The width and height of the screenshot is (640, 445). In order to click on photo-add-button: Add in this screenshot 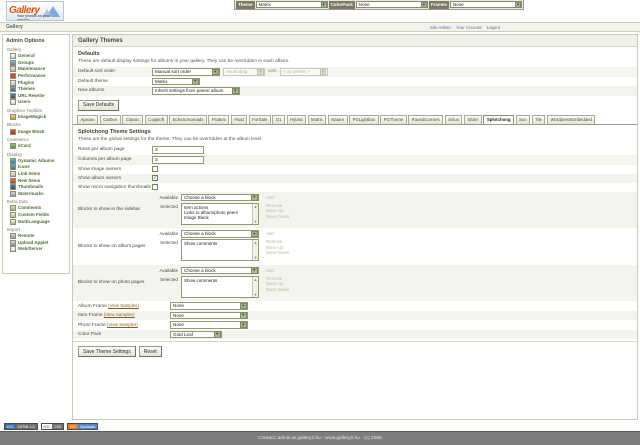, I will do `click(270, 270)`.